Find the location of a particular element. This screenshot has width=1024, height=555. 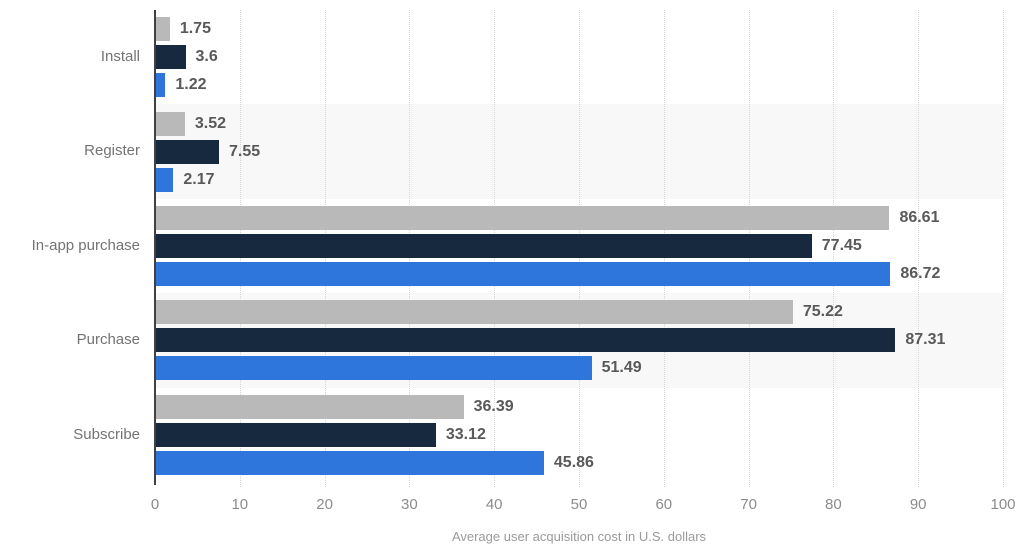

bar-value-label: 3.52 is located at coordinates (210, 123).